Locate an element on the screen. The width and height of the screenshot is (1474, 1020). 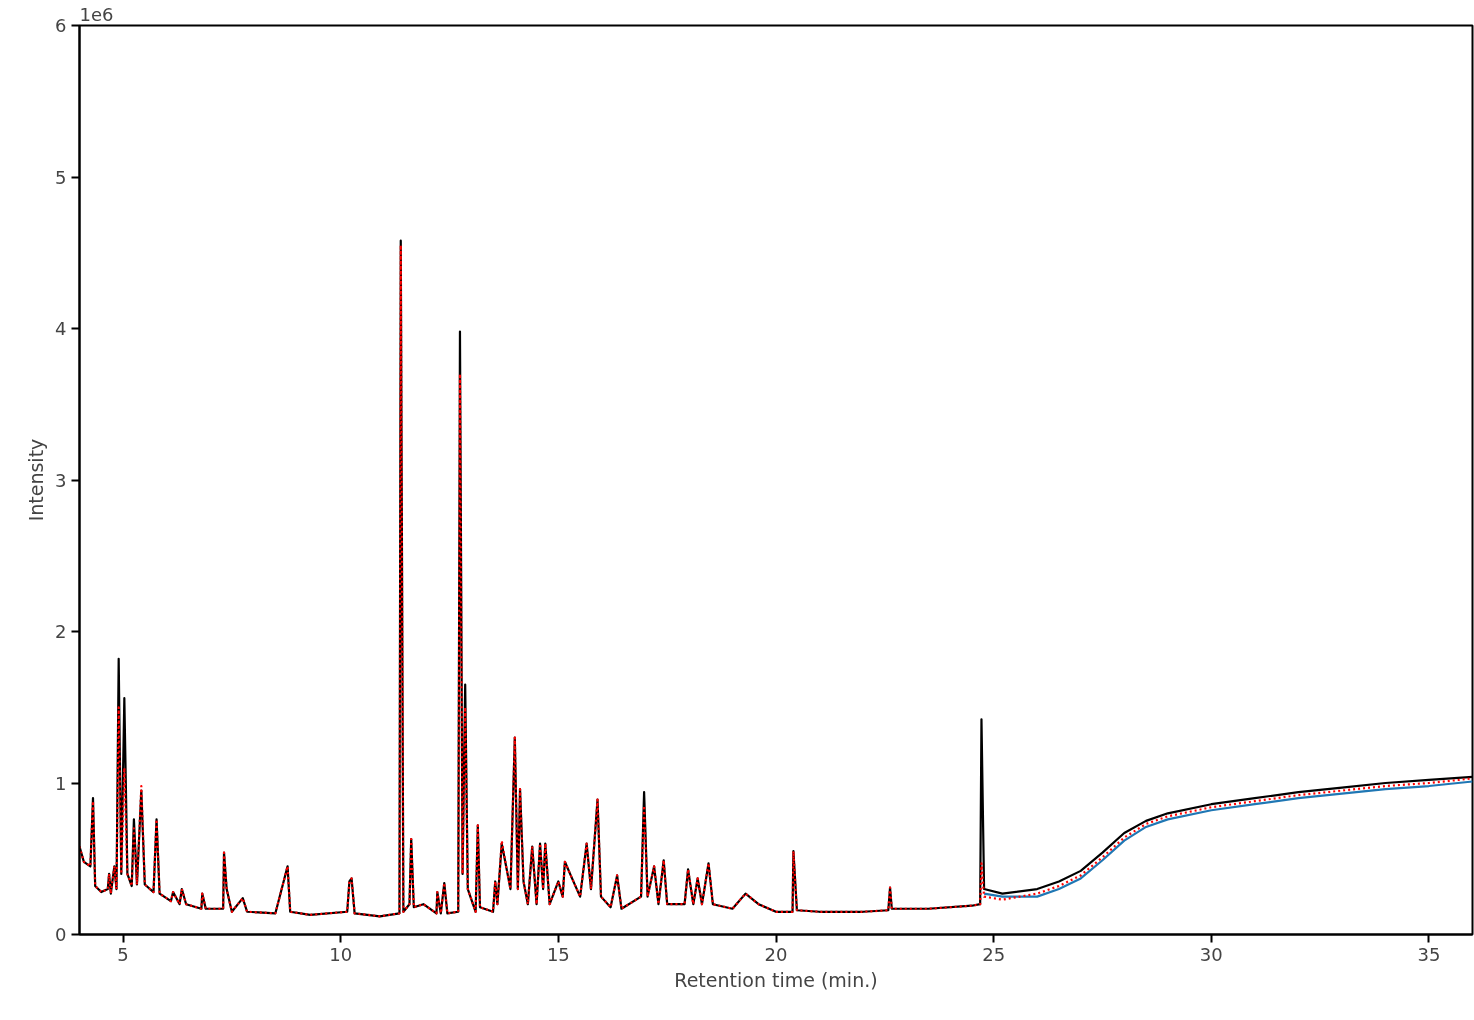
y-tick-label: 4 is located at coordinates (61, 328).